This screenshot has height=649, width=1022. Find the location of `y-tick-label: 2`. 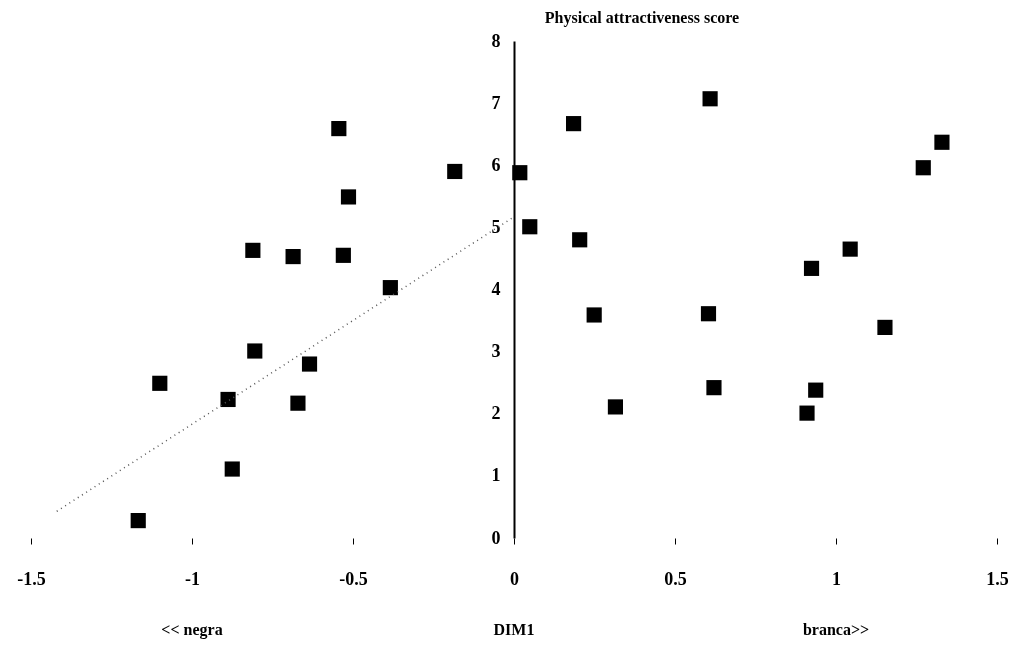

y-tick-label: 2 is located at coordinates (496, 413).